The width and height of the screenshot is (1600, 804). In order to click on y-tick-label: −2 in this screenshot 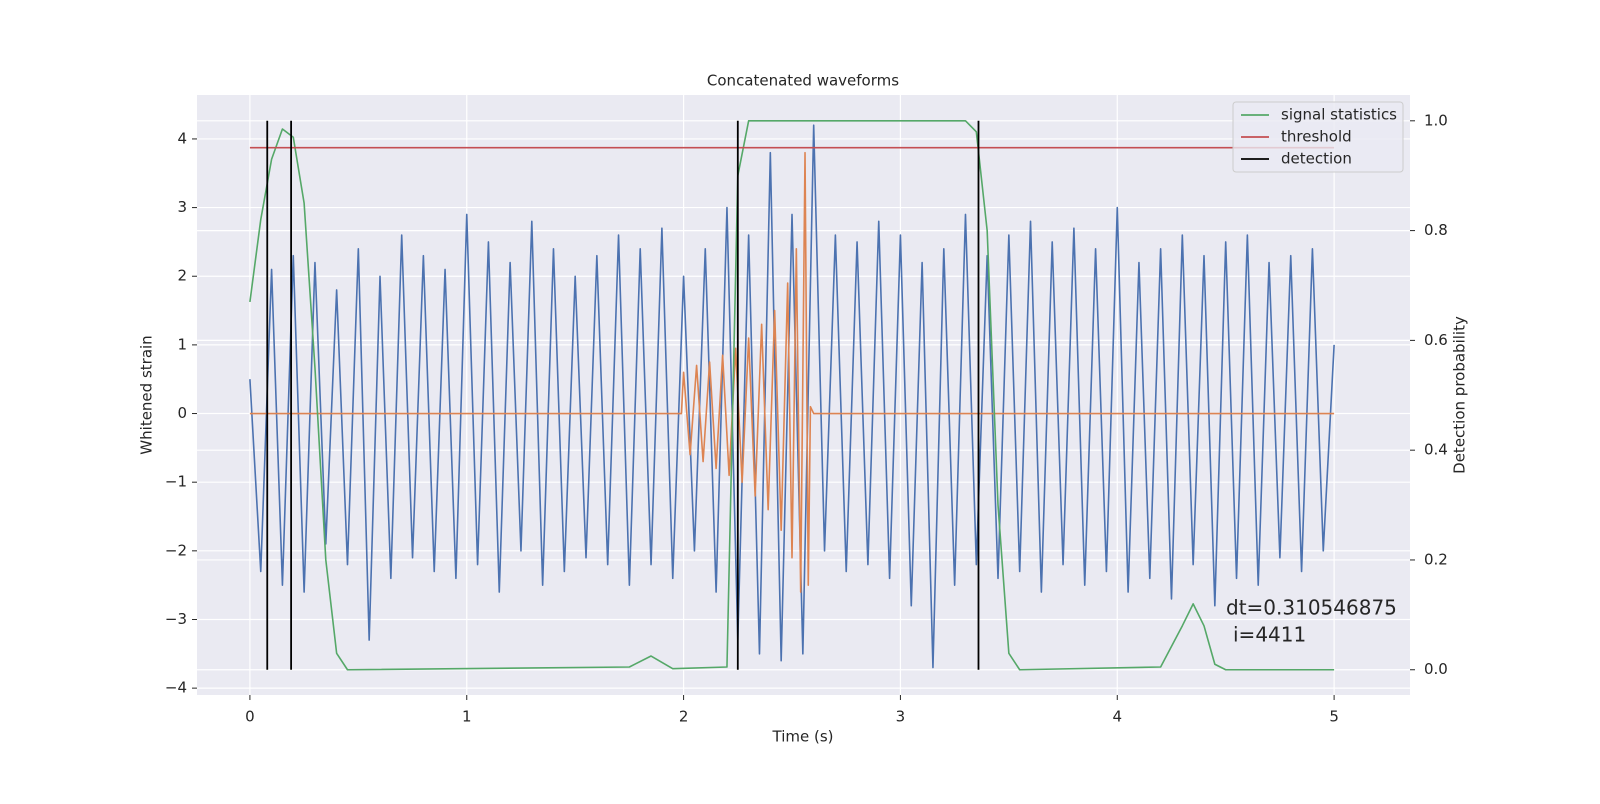, I will do `click(176, 550)`.